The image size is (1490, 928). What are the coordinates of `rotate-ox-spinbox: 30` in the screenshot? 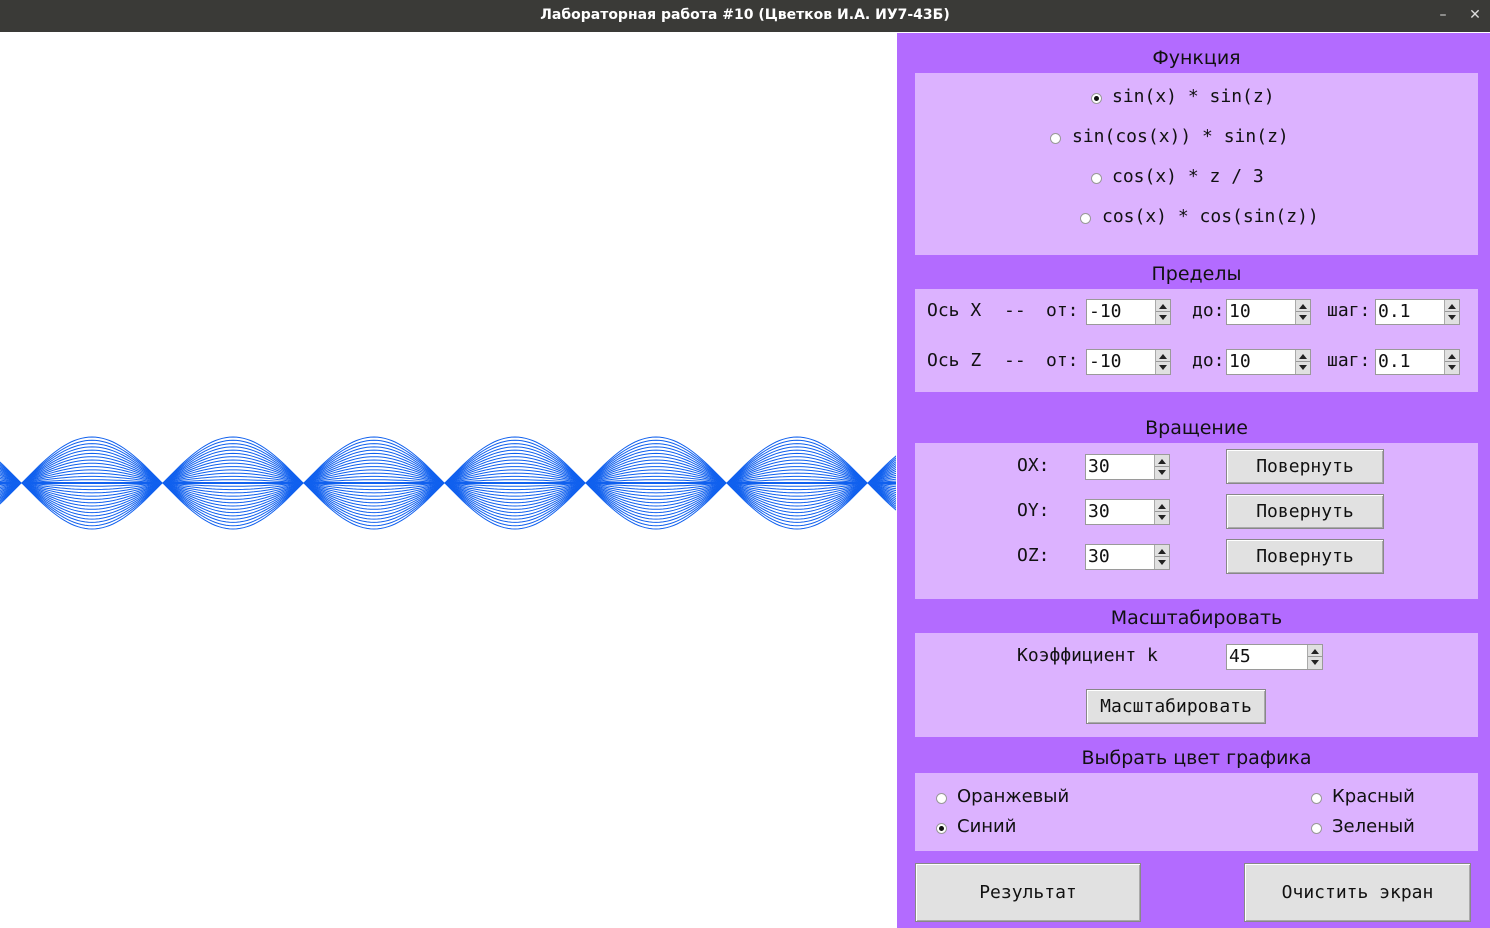 It's located at (1127, 467).